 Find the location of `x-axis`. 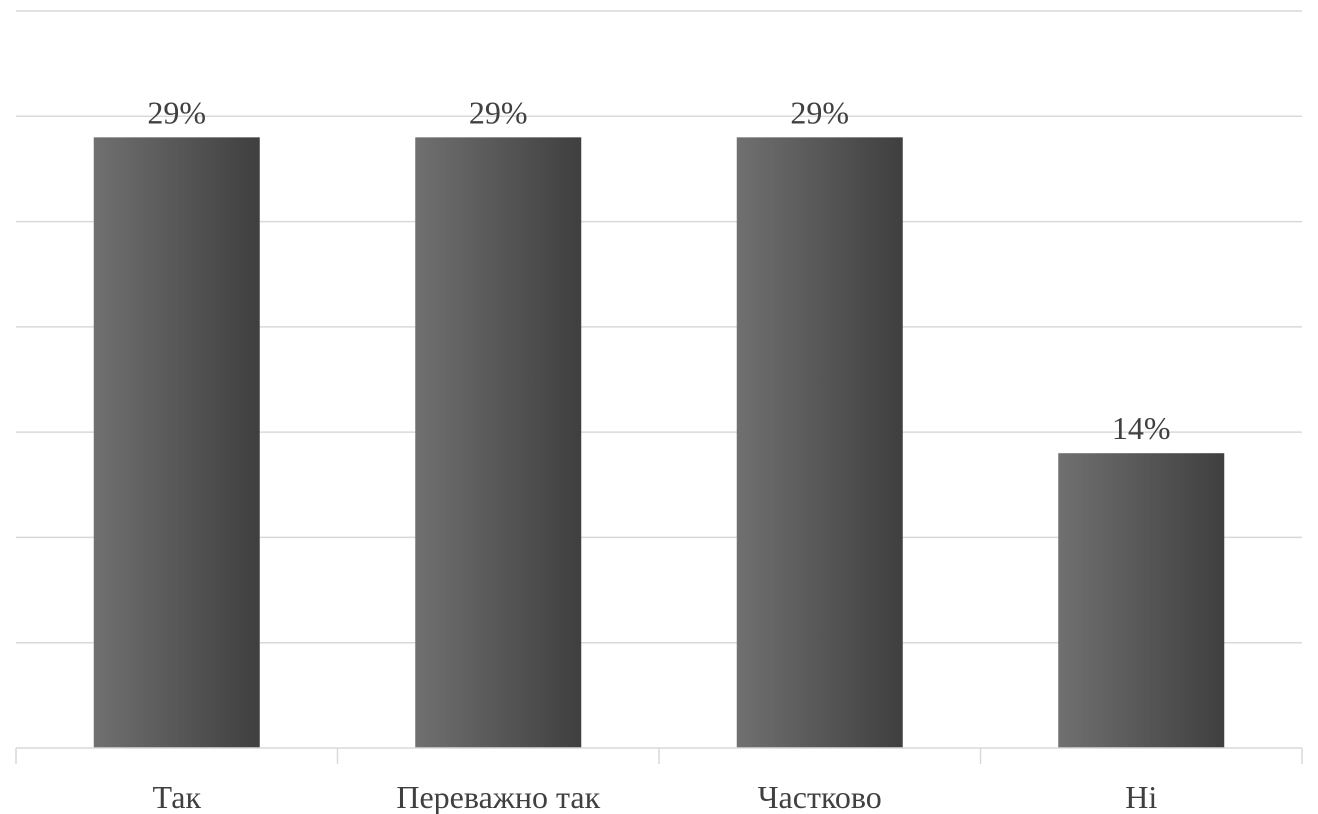

x-axis is located at coordinates (659, 755).